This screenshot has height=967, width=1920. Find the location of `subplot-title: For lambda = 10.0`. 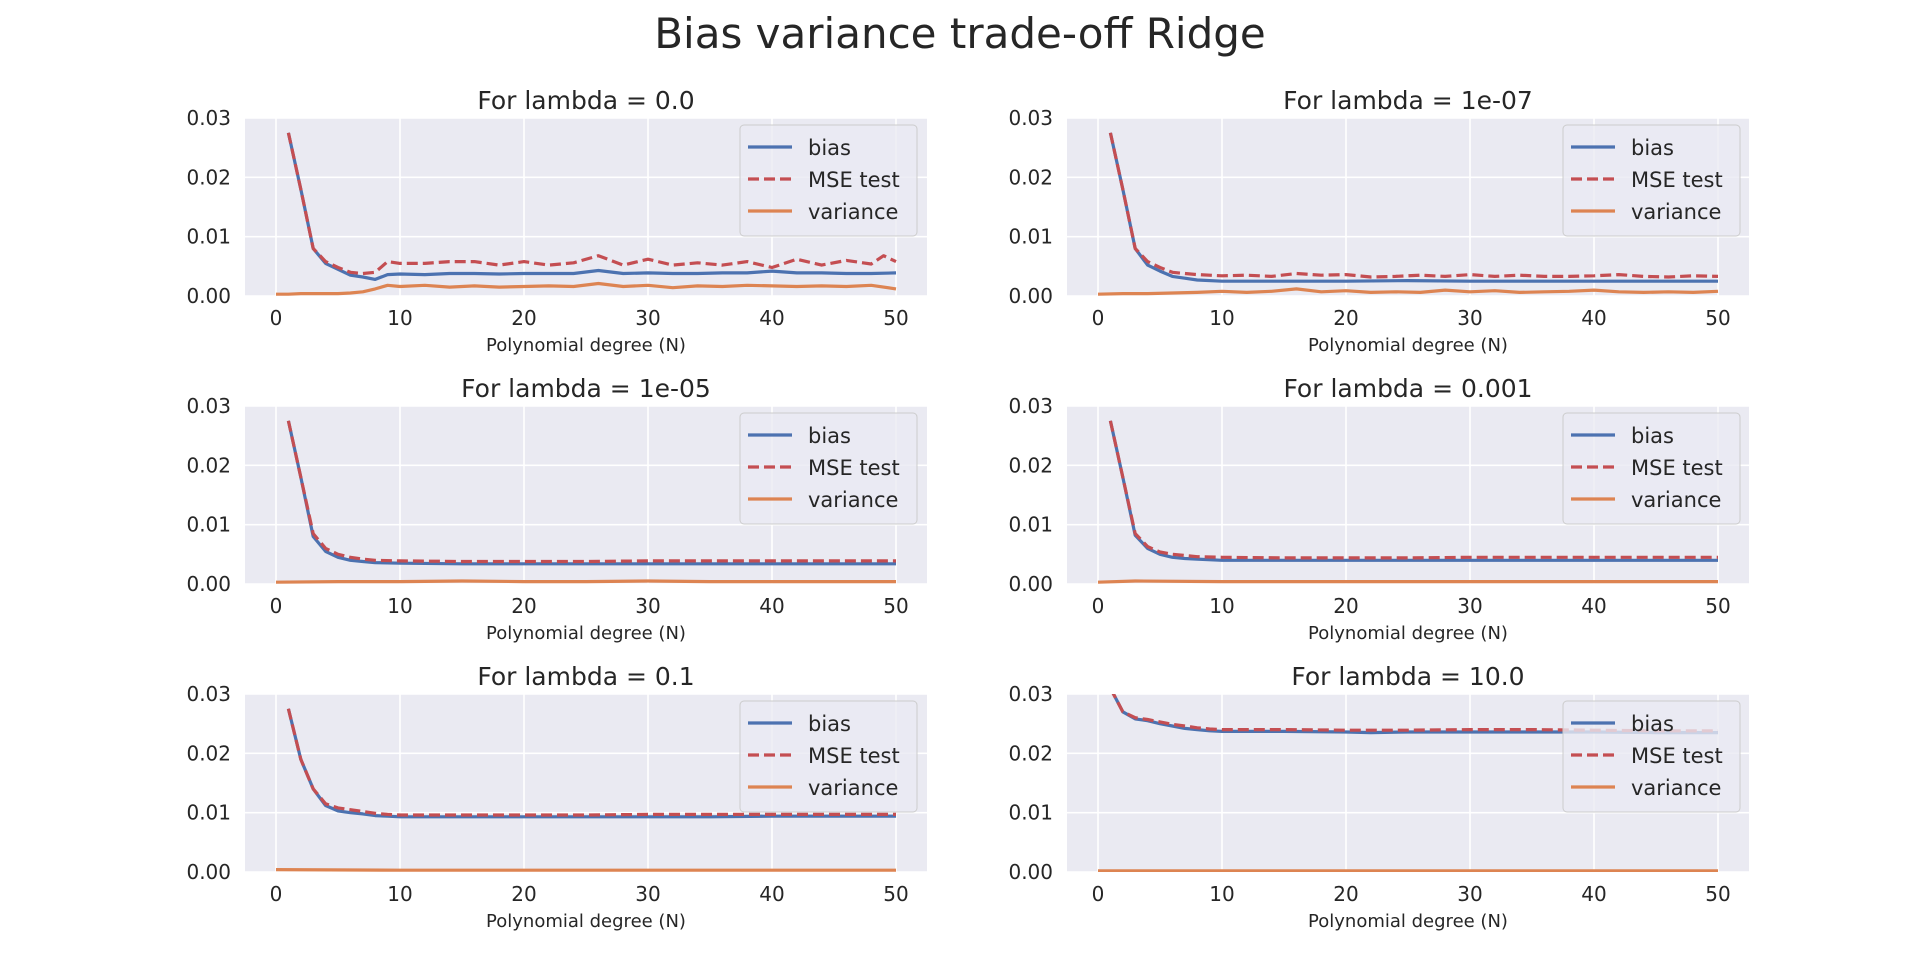

subplot-title: For lambda = 10.0 is located at coordinates (1407, 676).